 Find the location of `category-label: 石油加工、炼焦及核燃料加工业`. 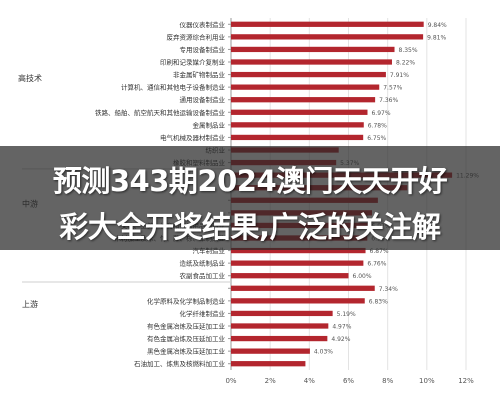

category-label: 石油加工、炼焦及核燃料加工业 is located at coordinates (180, 363).